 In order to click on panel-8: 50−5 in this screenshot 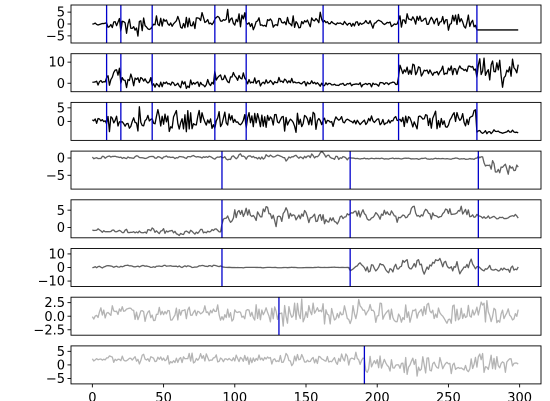, I will do `click(294, 366)`.